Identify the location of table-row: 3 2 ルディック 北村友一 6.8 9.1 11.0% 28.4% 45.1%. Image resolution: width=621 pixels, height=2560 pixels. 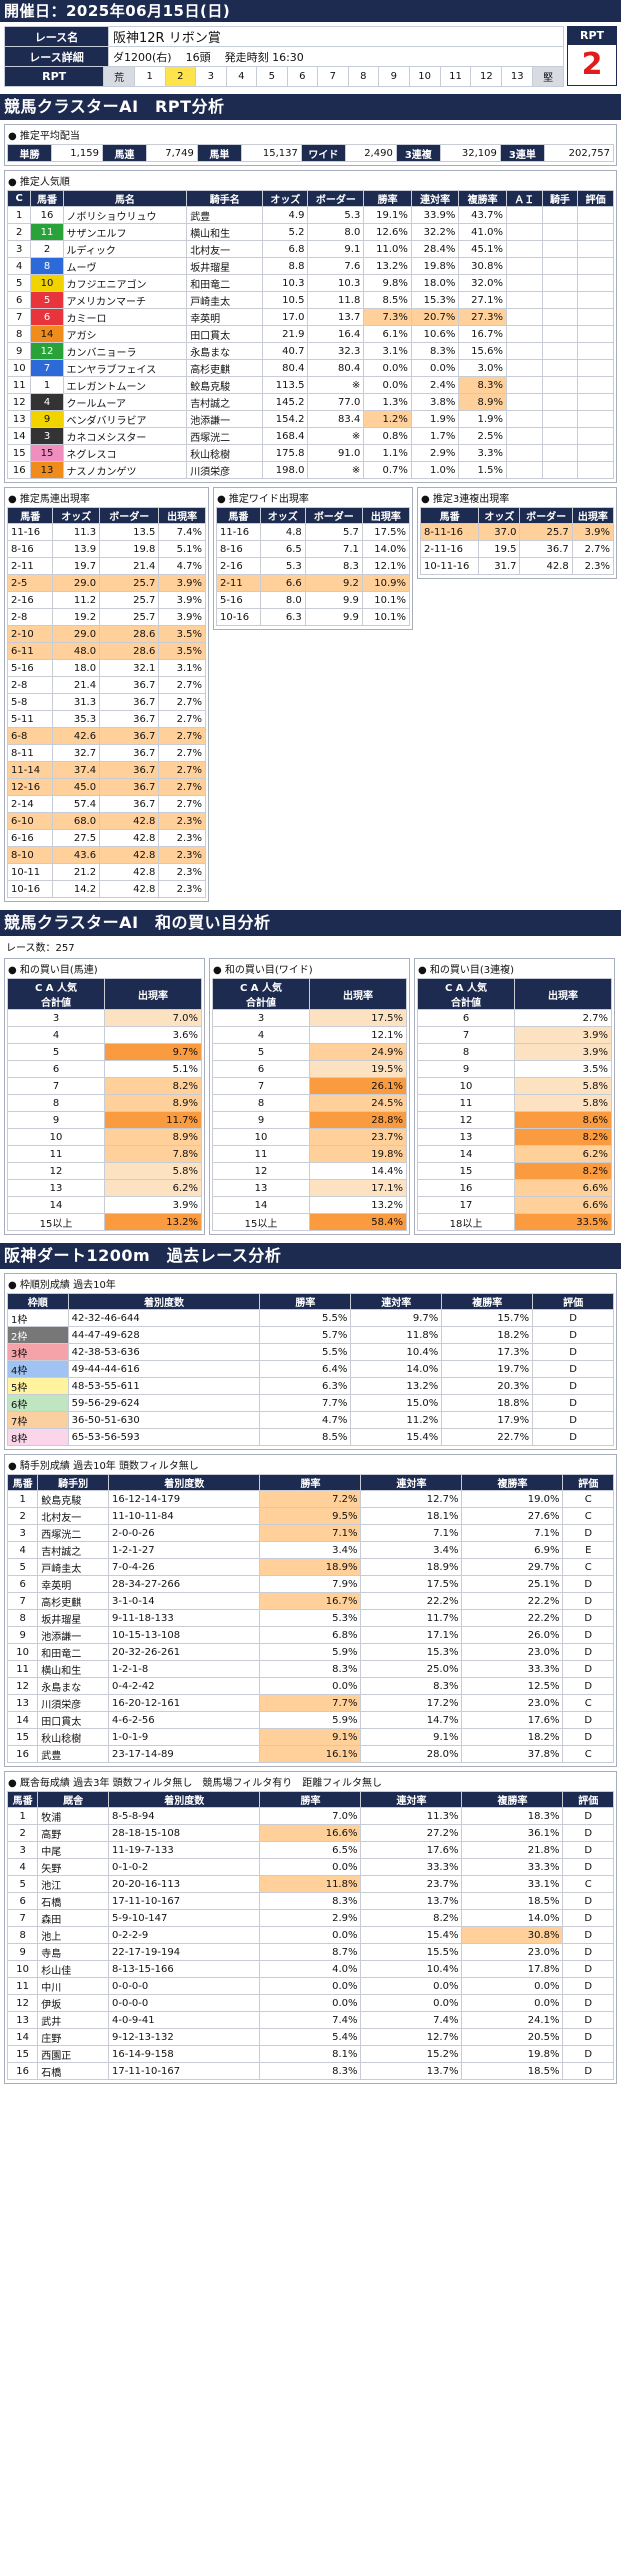
(310, 249).